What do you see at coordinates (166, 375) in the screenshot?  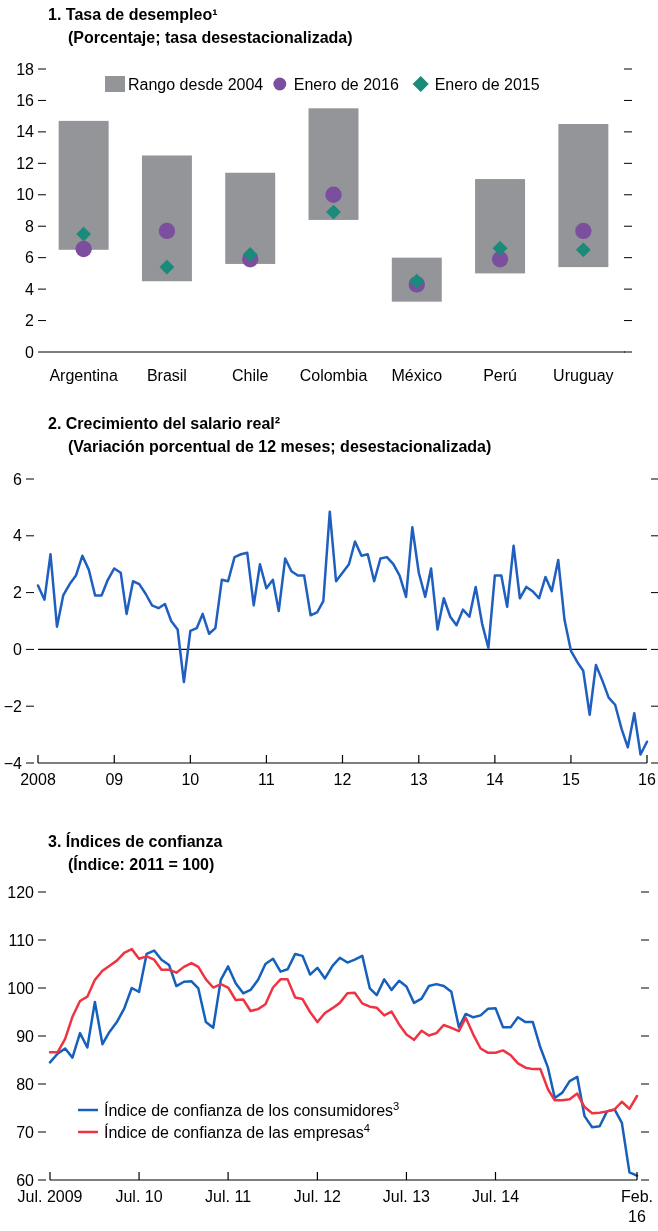 I see `x-tick-label: Brasil` at bounding box center [166, 375].